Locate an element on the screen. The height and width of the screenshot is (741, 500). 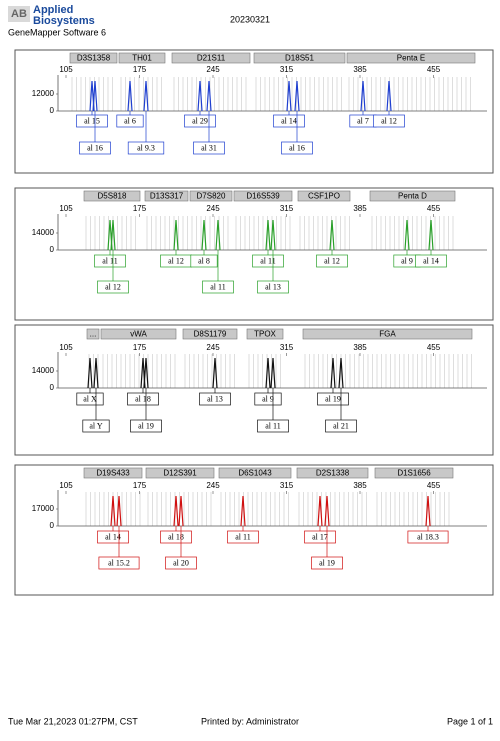
marker-label: D12S391 is located at coordinates (180, 473).